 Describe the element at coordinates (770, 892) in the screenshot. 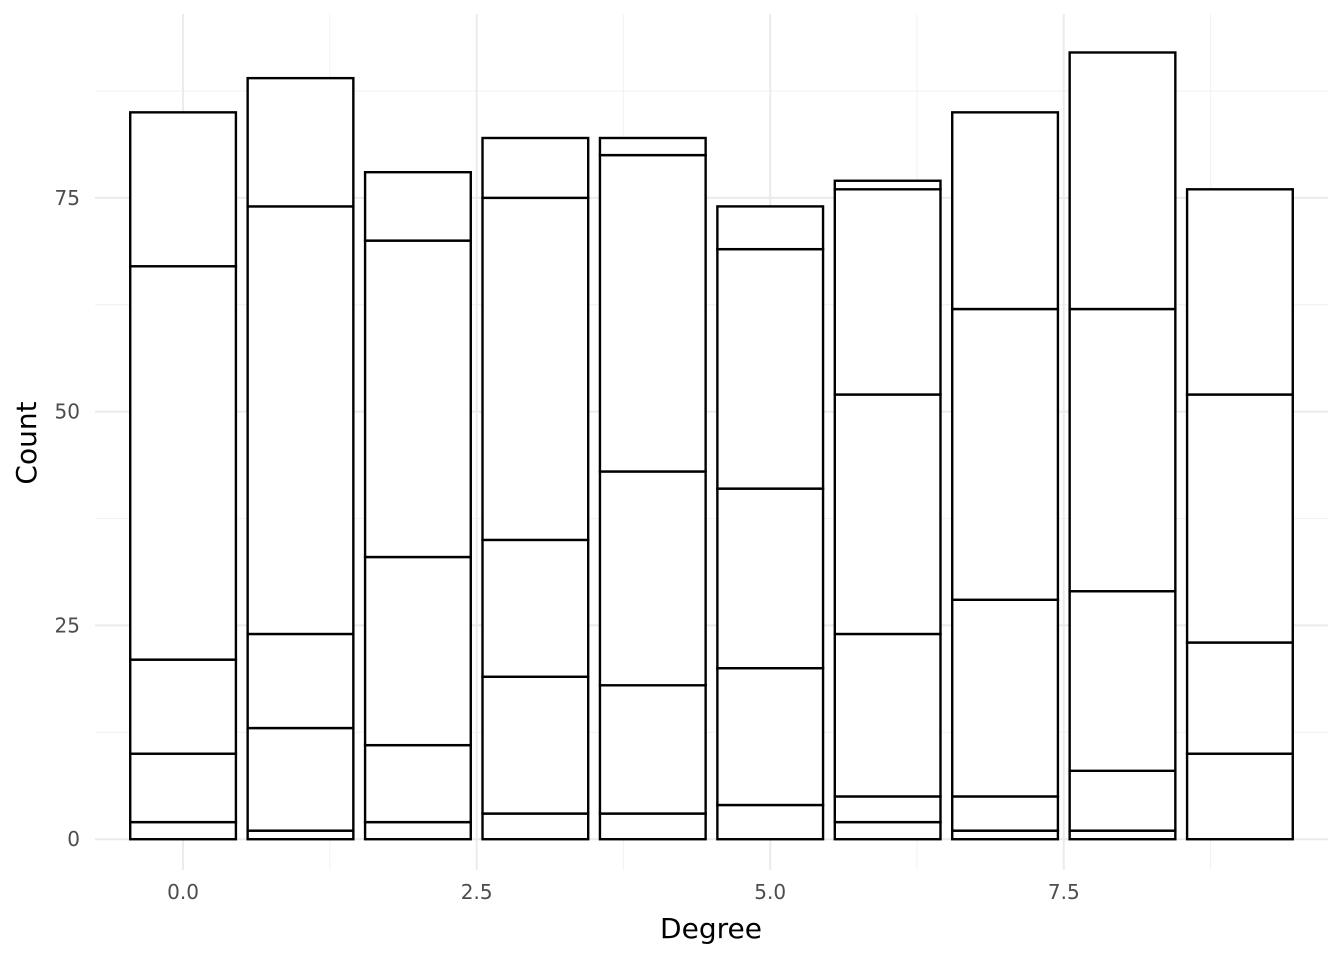

I see `x-tick-label: 5.0` at that location.